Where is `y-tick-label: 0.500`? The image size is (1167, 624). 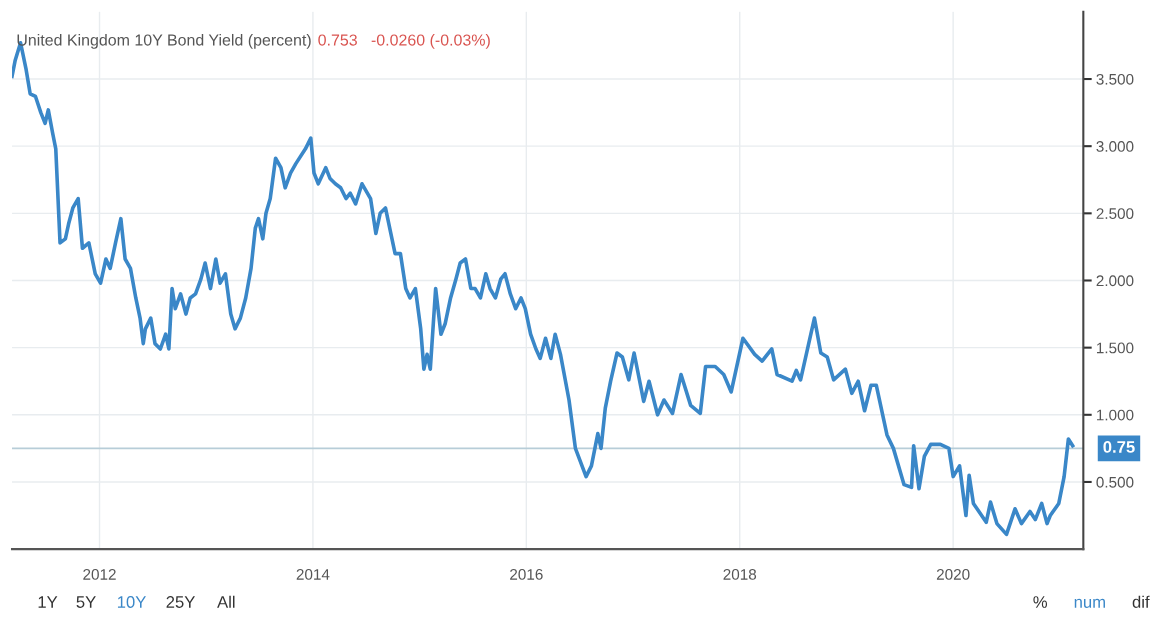 y-tick-label: 0.500 is located at coordinates (1115, 482).